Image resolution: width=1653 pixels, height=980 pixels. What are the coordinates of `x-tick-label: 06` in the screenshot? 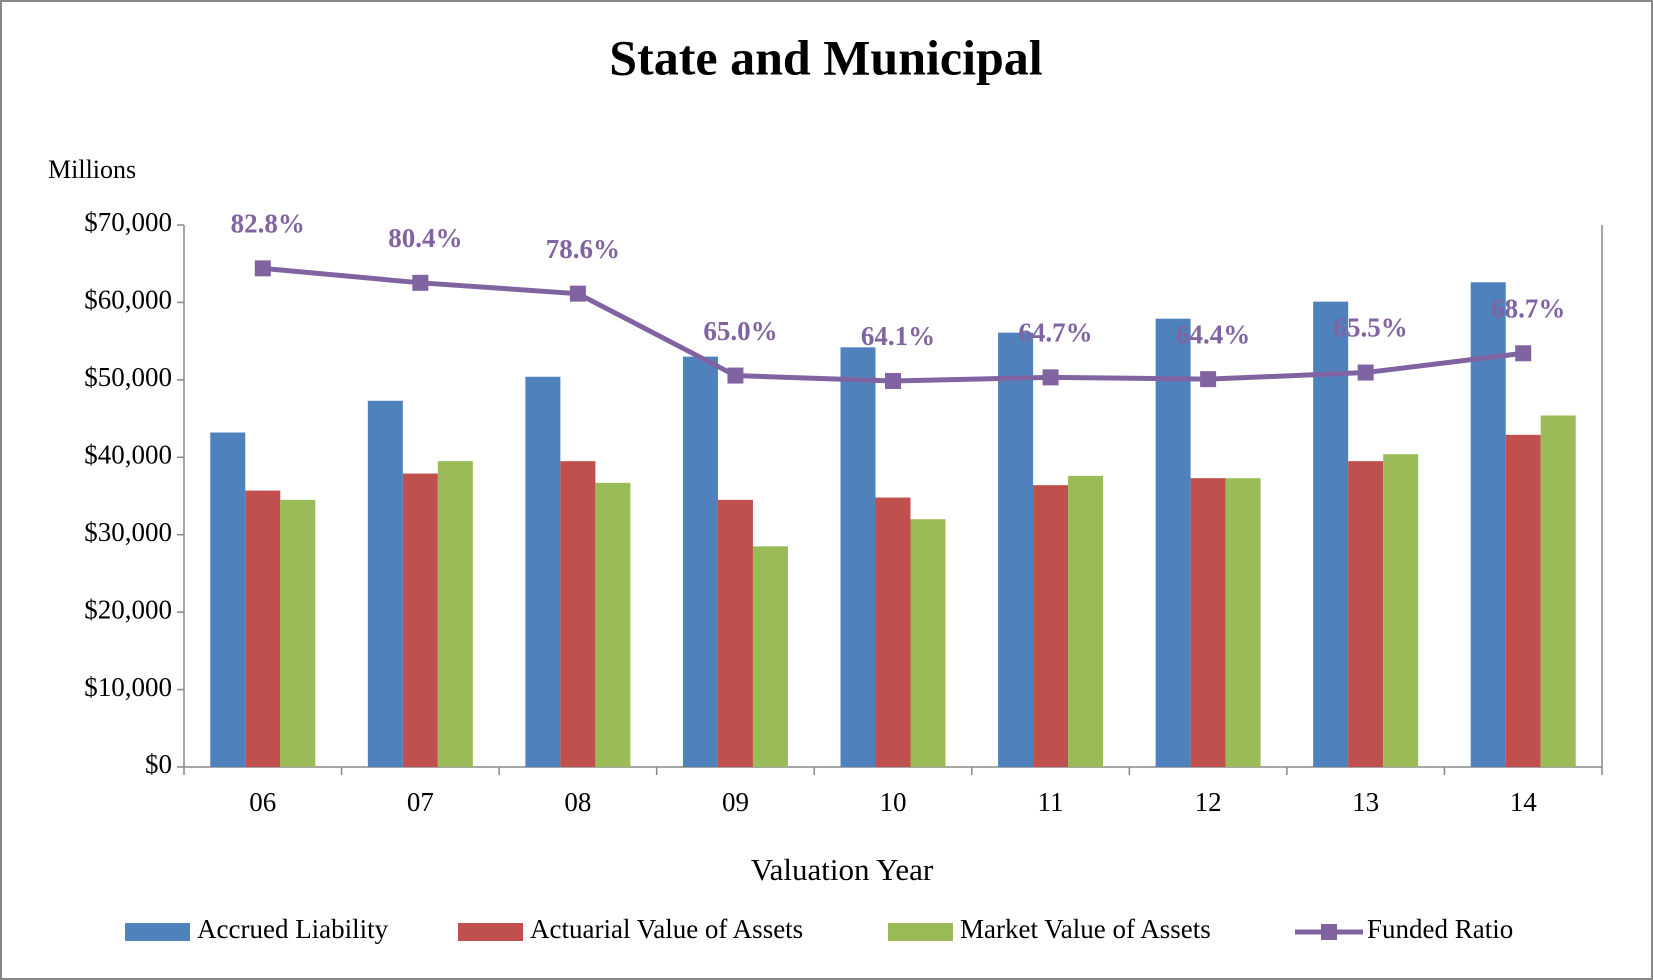 It's located at (262, 802).